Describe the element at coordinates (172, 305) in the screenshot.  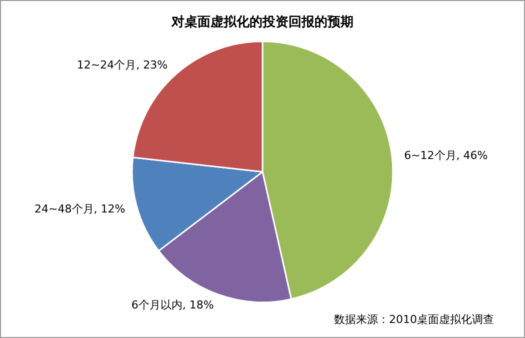
I see `slice-label: 6个月以内, 18%` at that location.